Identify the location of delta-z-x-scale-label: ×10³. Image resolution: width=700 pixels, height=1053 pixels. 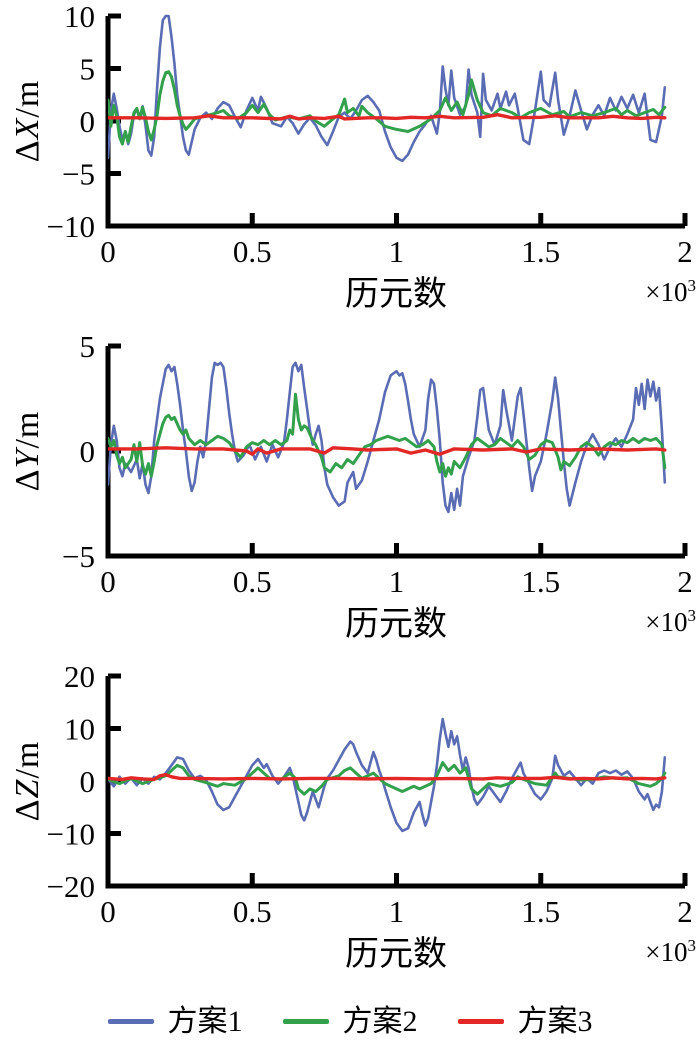
(670, 952).